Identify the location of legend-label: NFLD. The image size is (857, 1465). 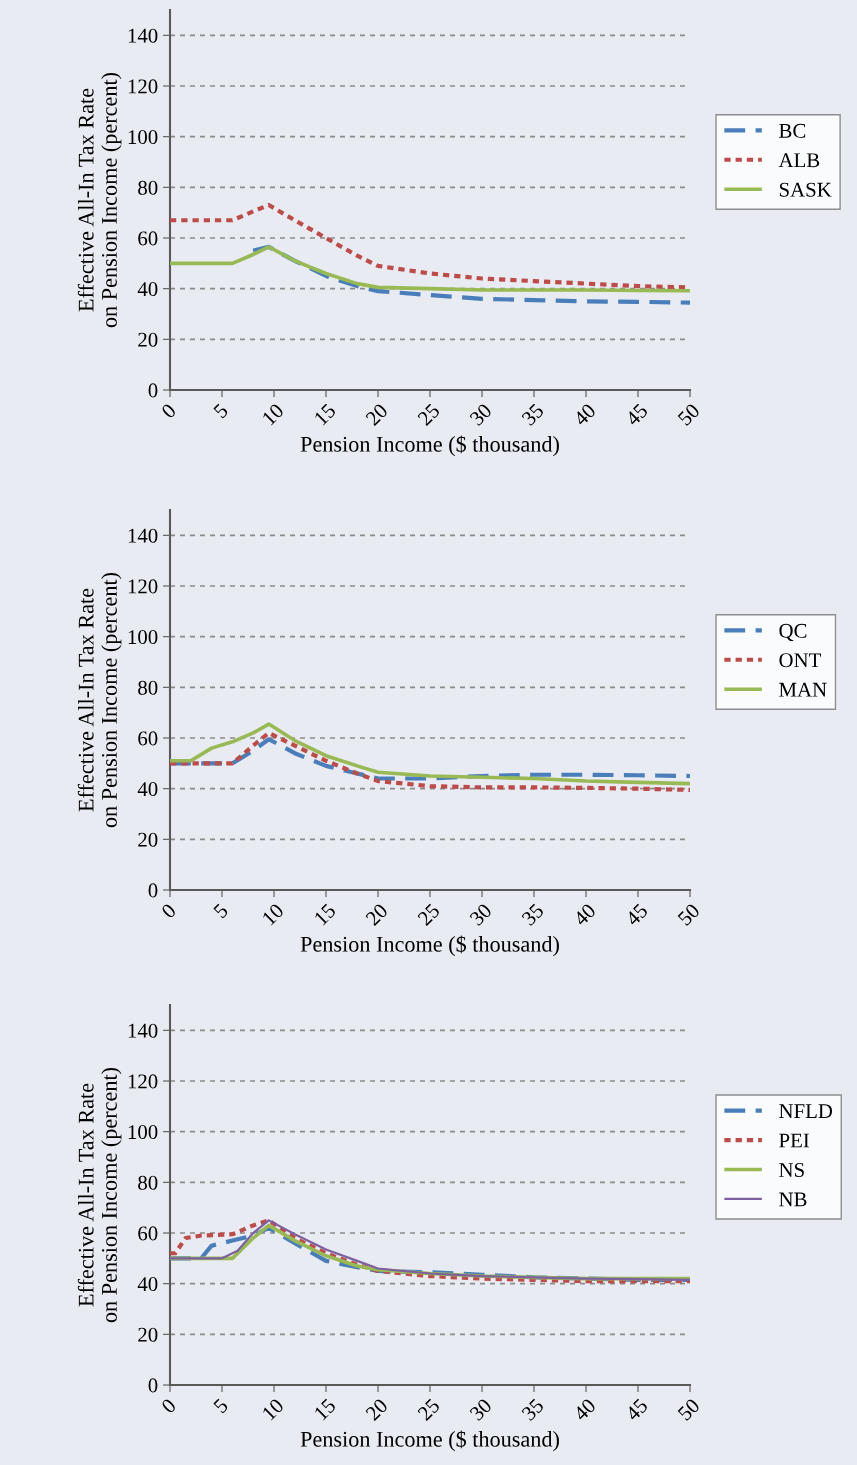
(806, 1111).